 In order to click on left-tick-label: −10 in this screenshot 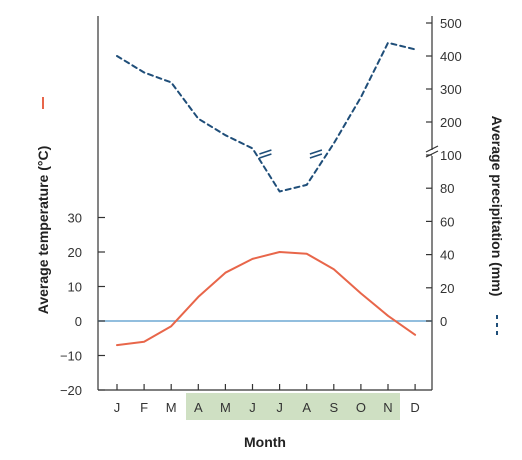, I will do `click(71, 356)`.